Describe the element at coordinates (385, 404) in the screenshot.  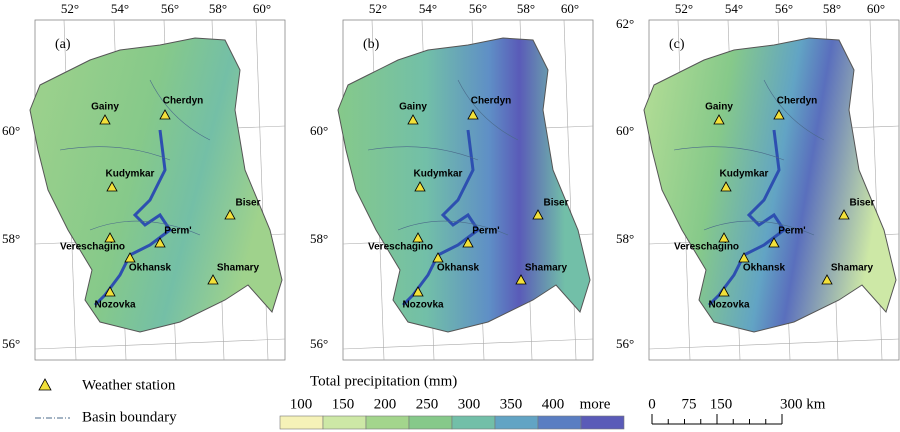
I see `legend-precip-label: 200` at that location.